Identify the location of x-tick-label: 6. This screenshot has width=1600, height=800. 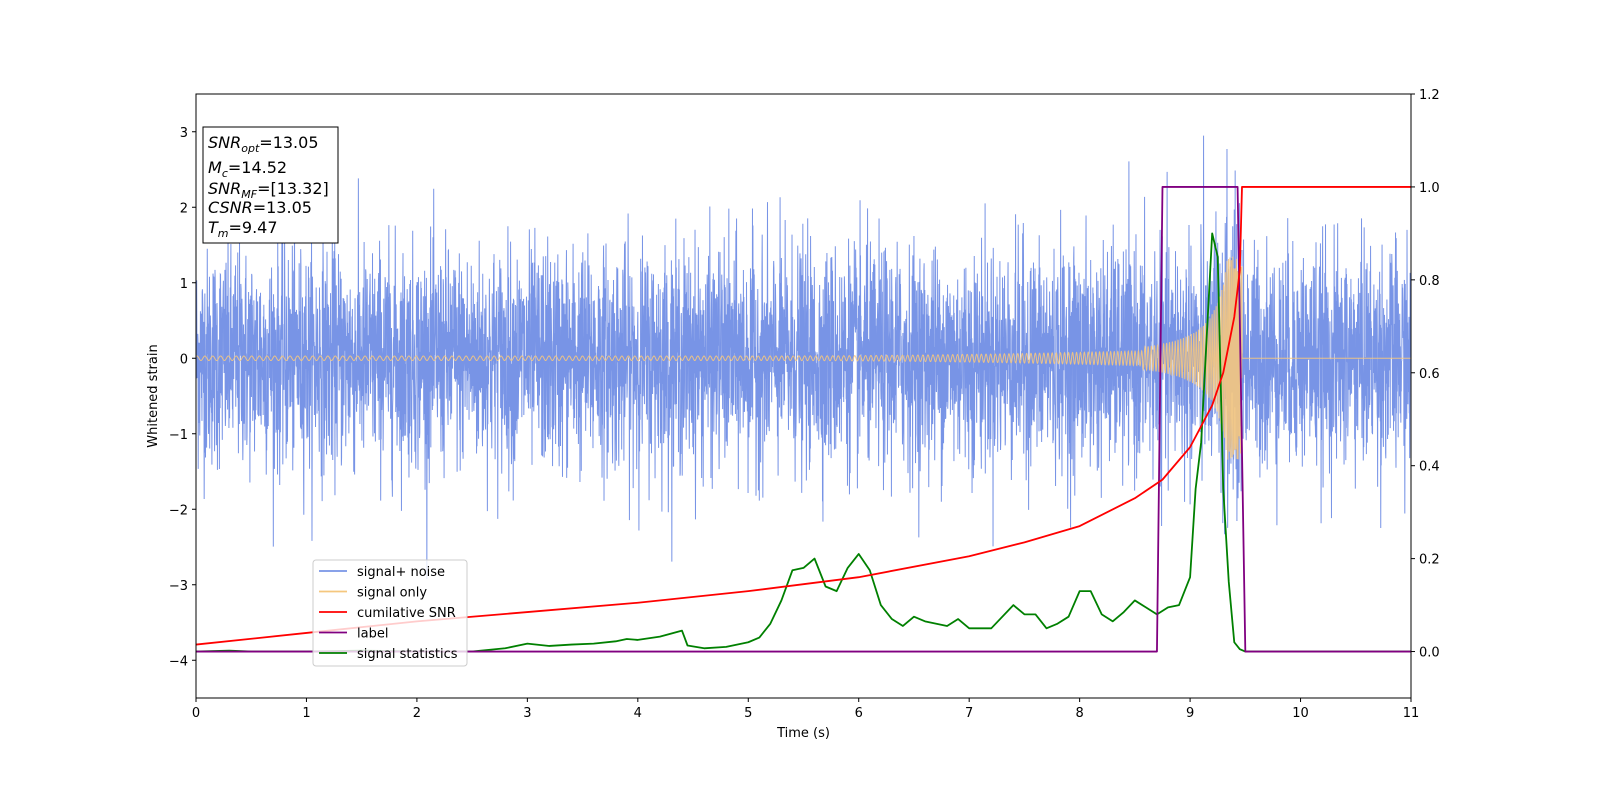
(859, 713).